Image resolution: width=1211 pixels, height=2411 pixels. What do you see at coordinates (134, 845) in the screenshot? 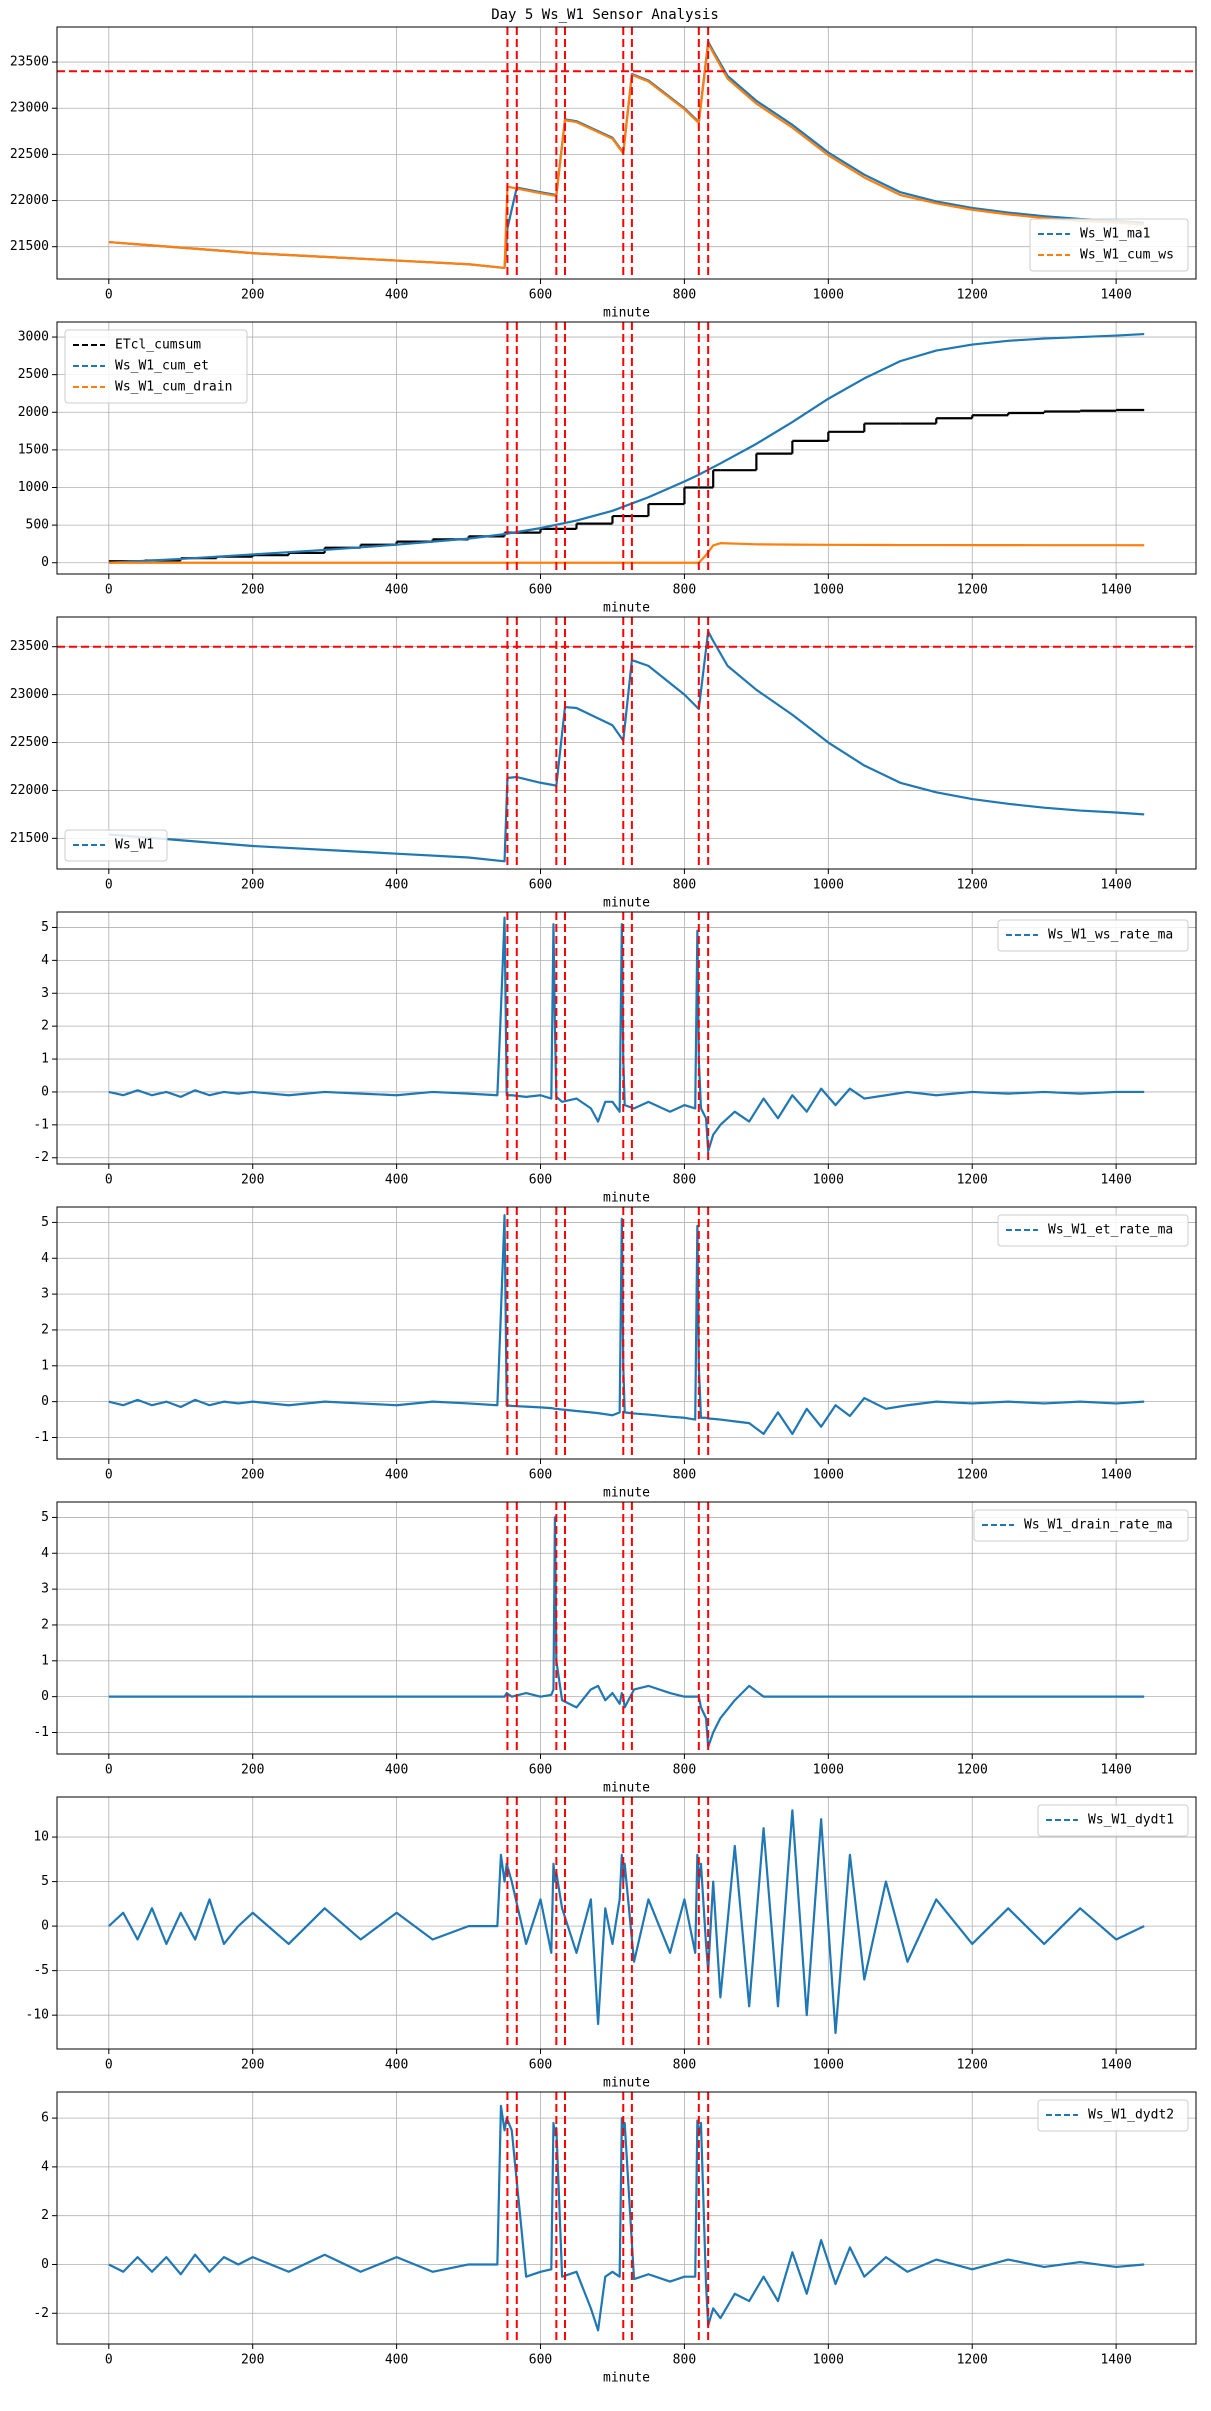
I see `legend-label: Ws_W1` at bounding box center [134, 845].